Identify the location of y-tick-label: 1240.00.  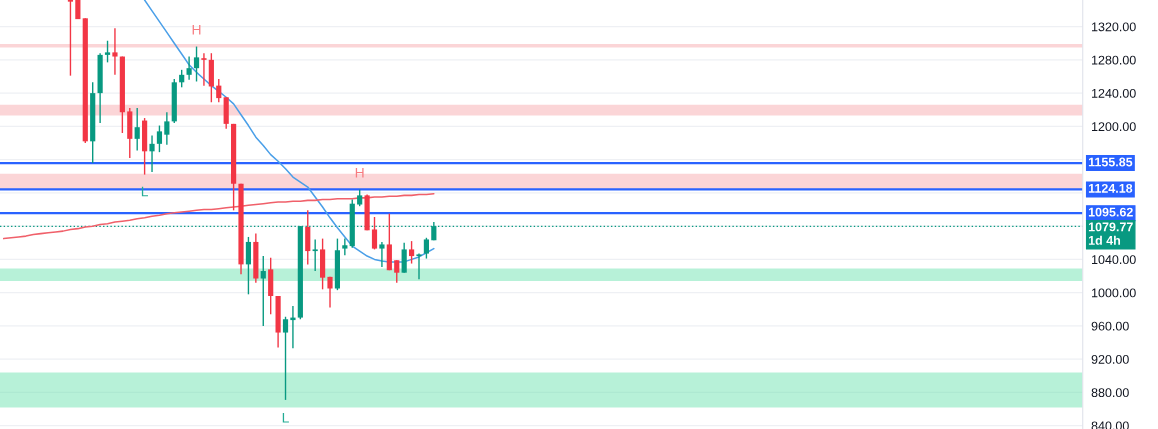
(1114, 93).